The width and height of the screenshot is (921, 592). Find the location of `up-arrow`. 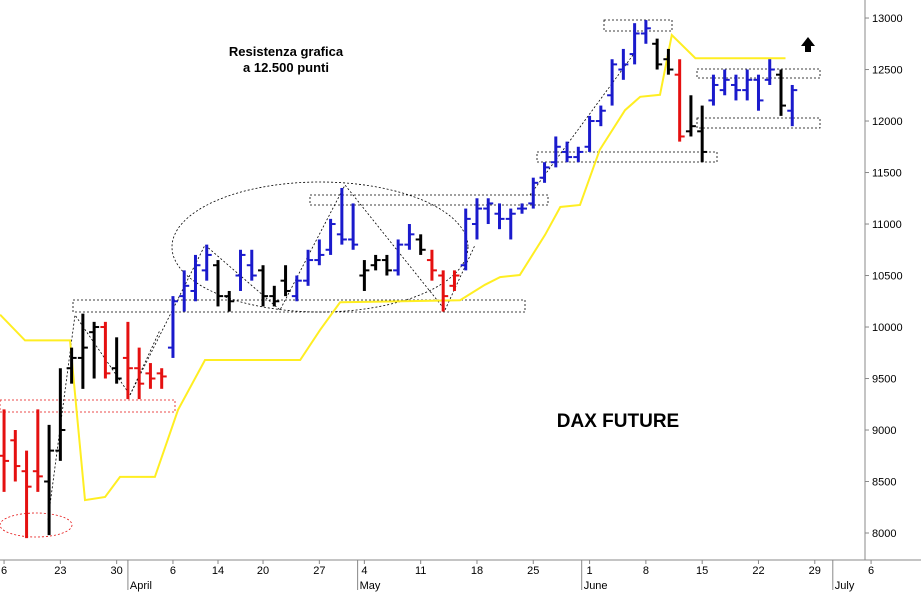

up-arrow is located at coordinates (808, 44).